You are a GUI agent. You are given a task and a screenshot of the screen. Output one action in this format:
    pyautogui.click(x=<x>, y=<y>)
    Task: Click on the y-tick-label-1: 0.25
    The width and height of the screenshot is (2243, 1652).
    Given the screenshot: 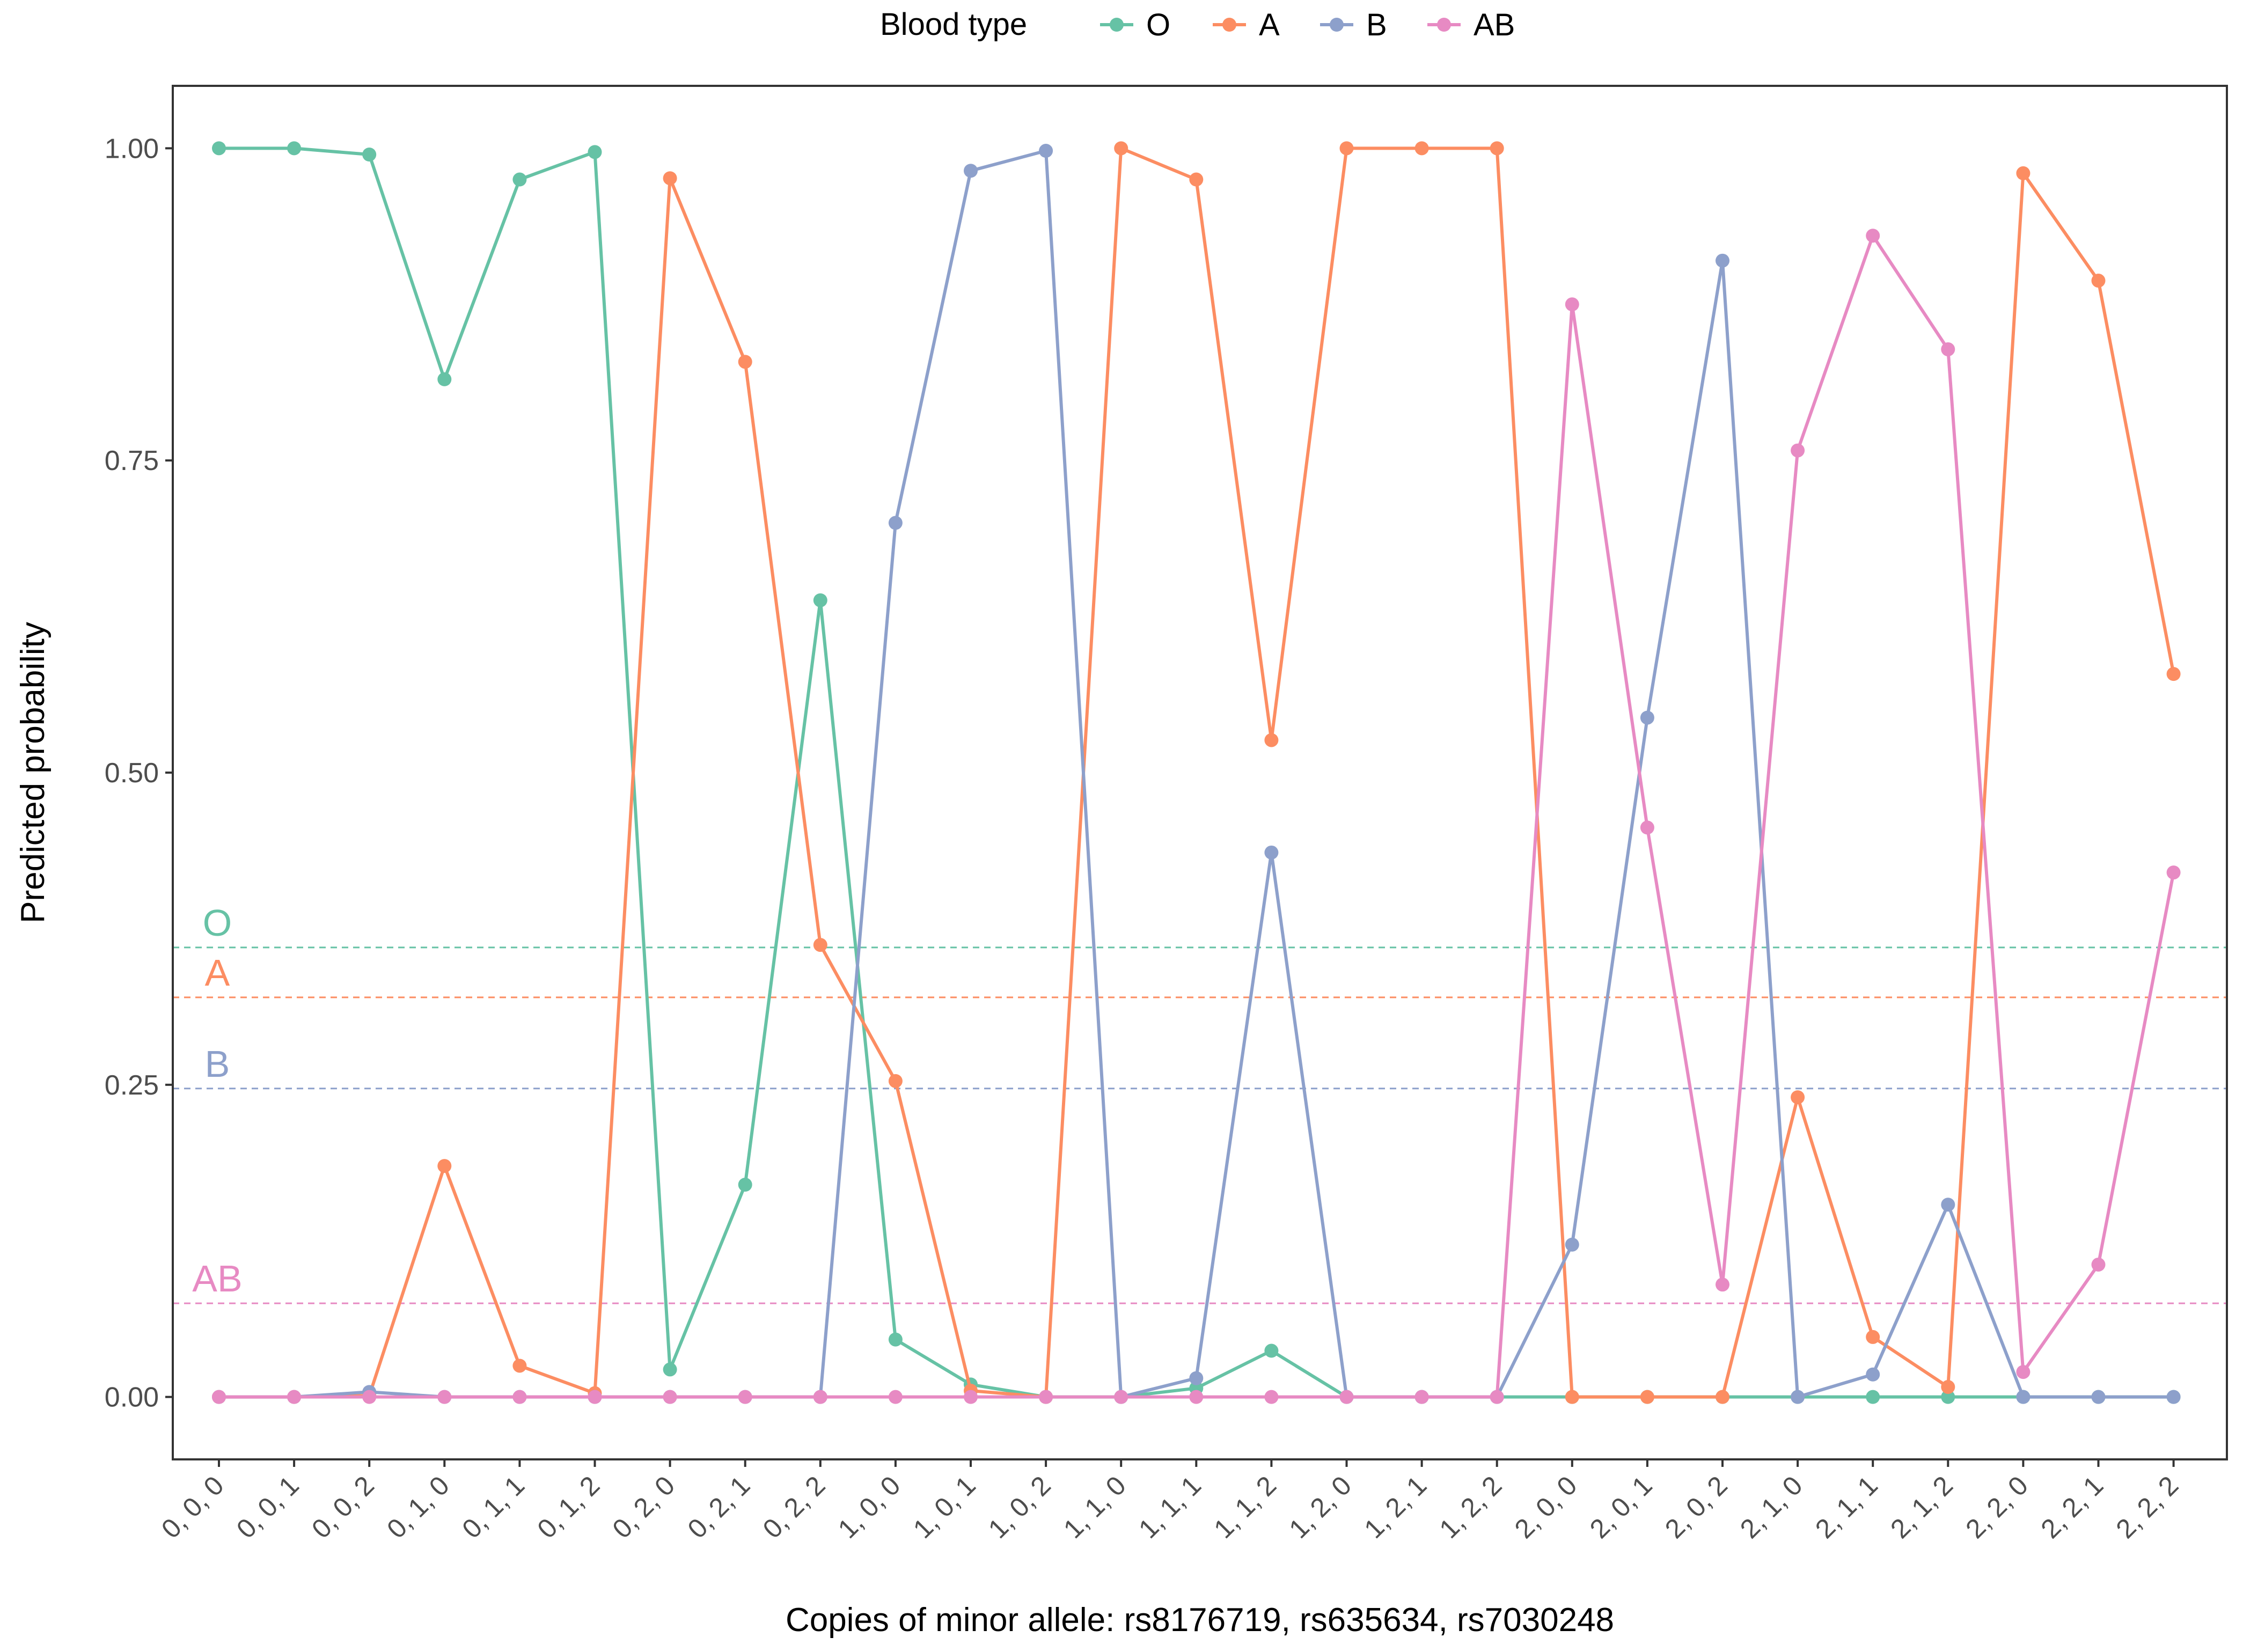 What is the action you would take?
    pyautogui.click(x=132, y=1085)
    